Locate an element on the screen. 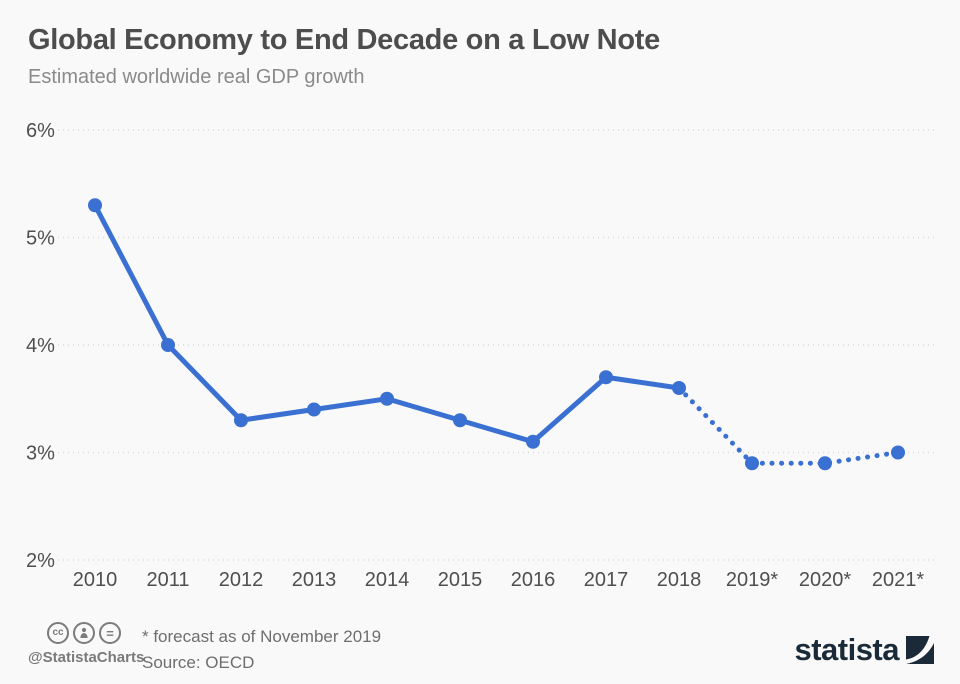 The height and width of the screenshot is (684, 960). data-point-2019 is located at coordinates (752, 463).